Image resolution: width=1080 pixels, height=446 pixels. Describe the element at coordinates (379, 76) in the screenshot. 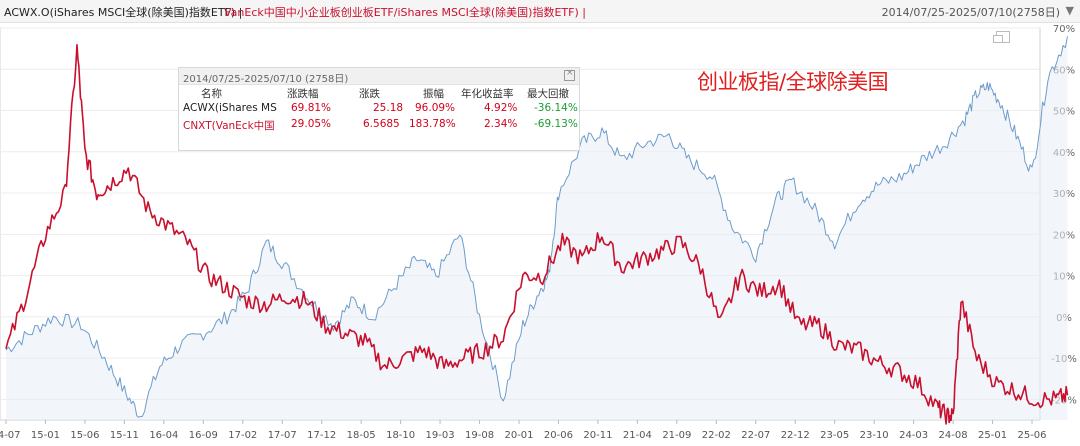

I see `legend-header: 2014/07/25-2025/07/10 (2758日)` at that location.